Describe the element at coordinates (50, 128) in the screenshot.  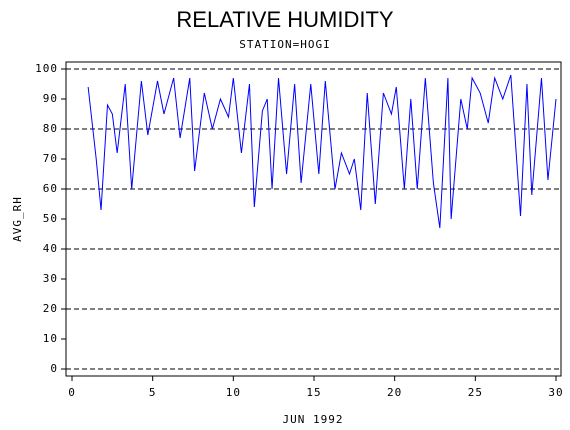
I see `y-tick-label: 80` at that location.